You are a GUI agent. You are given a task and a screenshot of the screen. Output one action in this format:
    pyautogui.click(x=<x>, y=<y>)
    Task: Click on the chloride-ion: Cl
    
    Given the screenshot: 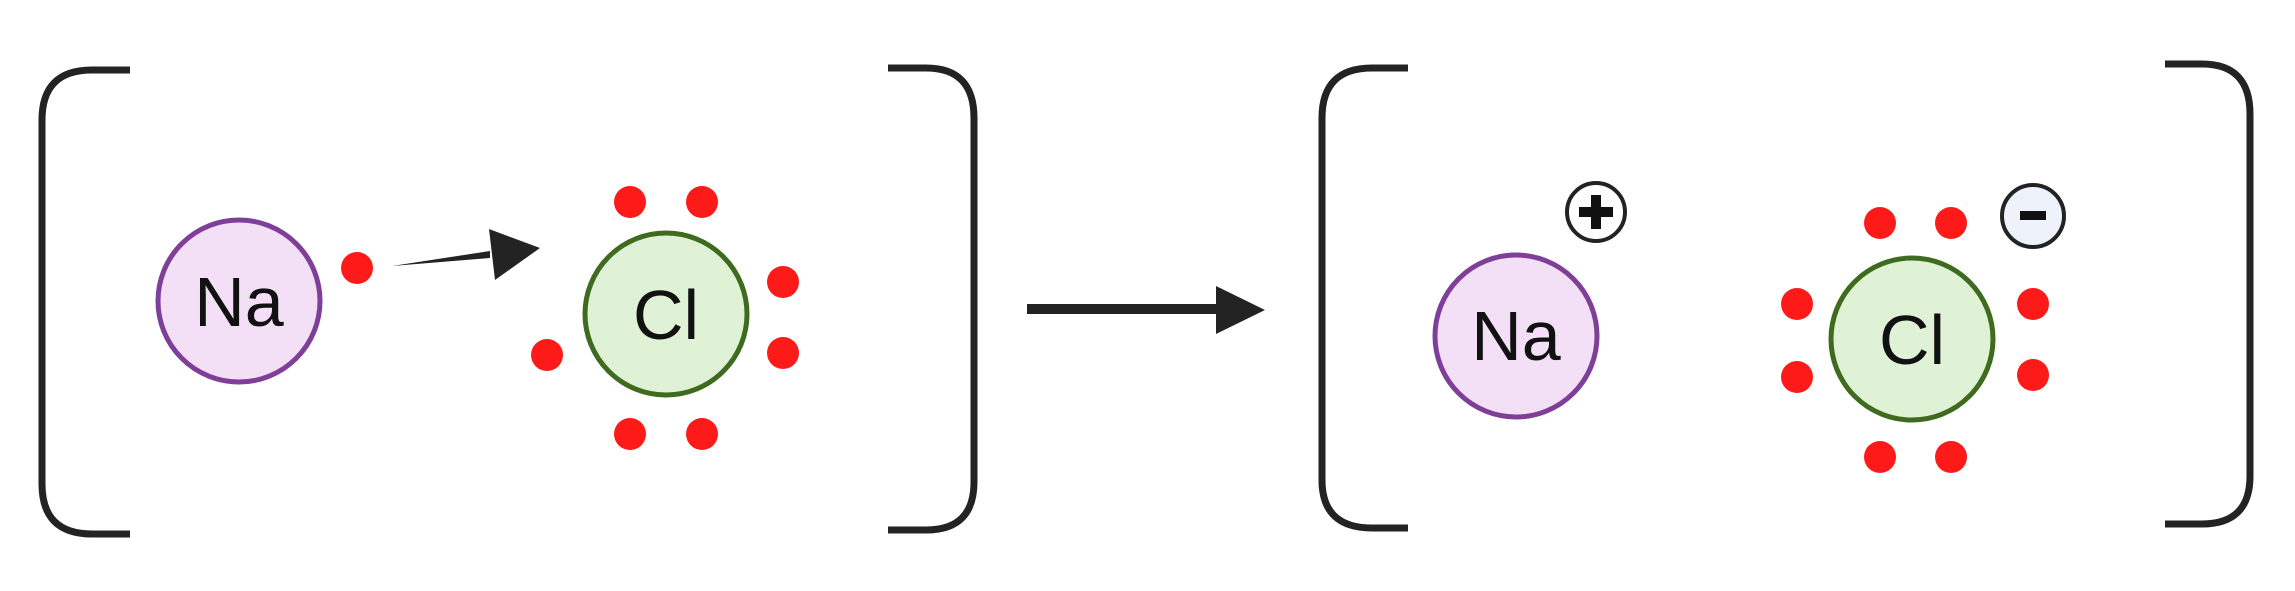 What is the action you would take?
    pyautogui.click(x=1912, y=339)
    